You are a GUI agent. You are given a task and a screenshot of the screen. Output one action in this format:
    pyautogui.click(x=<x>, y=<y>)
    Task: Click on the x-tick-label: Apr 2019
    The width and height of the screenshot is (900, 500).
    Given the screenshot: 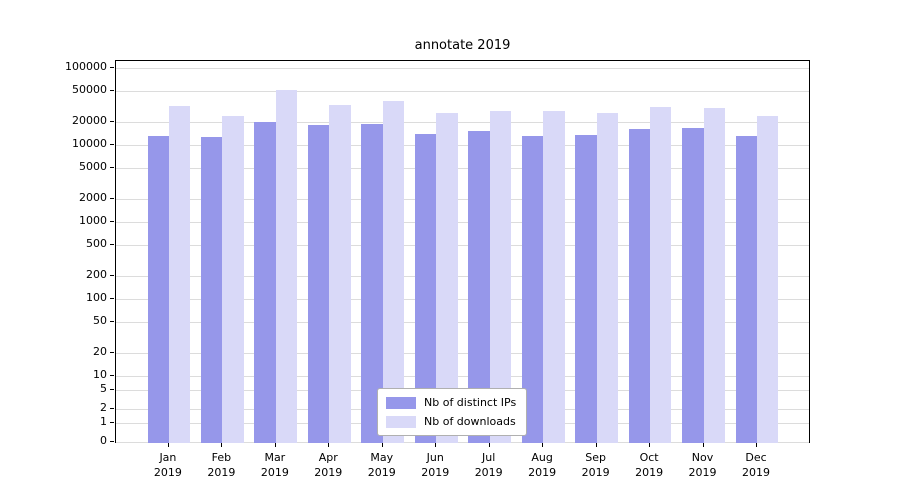 What is the action you would take?
    pyautogui.click(x=328, y=465)
    